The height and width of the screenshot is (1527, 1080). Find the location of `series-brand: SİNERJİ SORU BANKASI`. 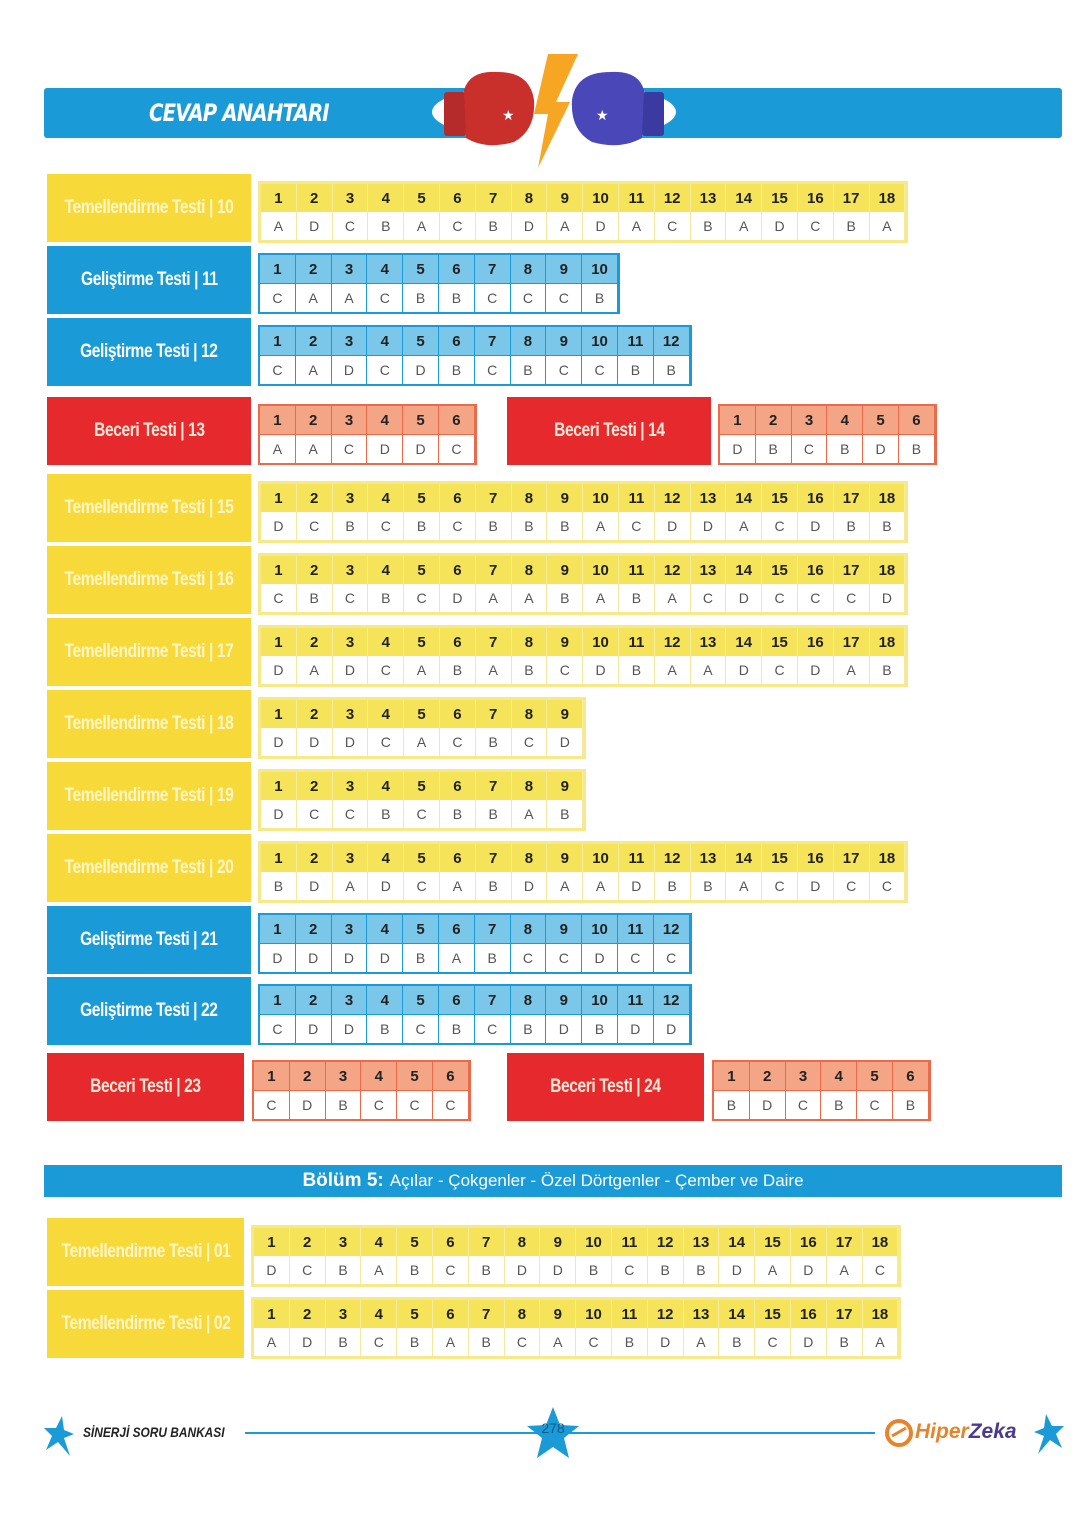

series-brand: SİNERJİ SORU BANKASI is located at coordinates (154, 1432).